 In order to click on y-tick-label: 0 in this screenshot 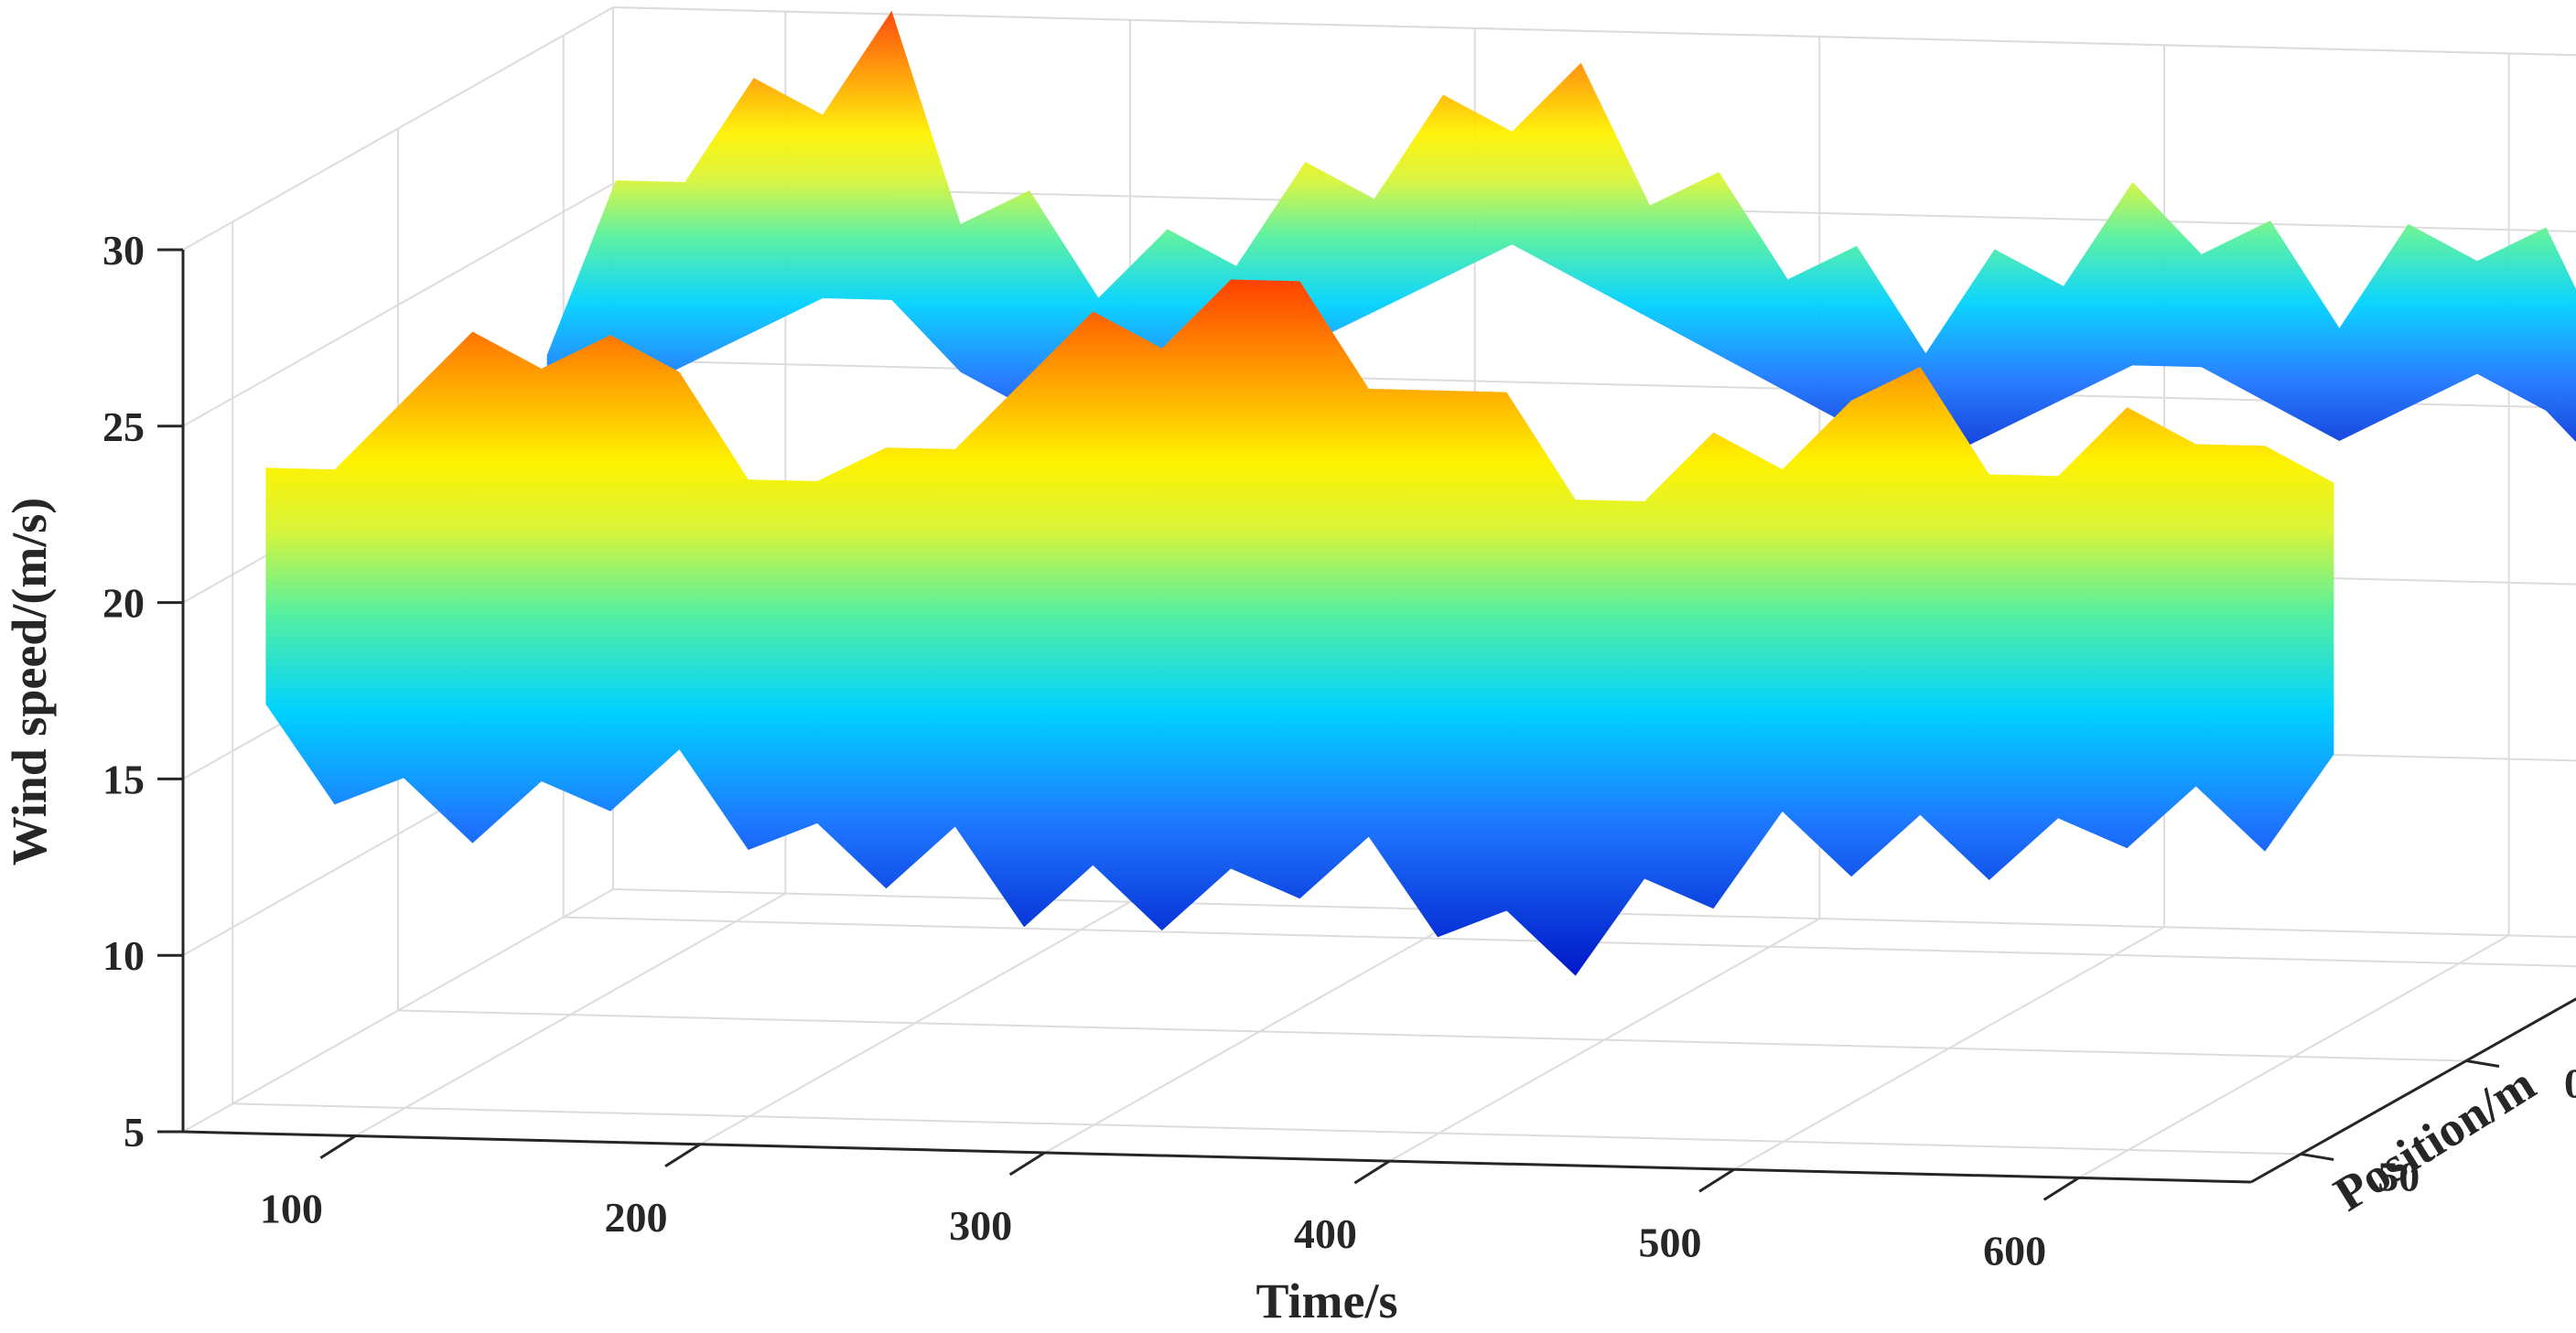, I will do `click(2570, 1083)`.